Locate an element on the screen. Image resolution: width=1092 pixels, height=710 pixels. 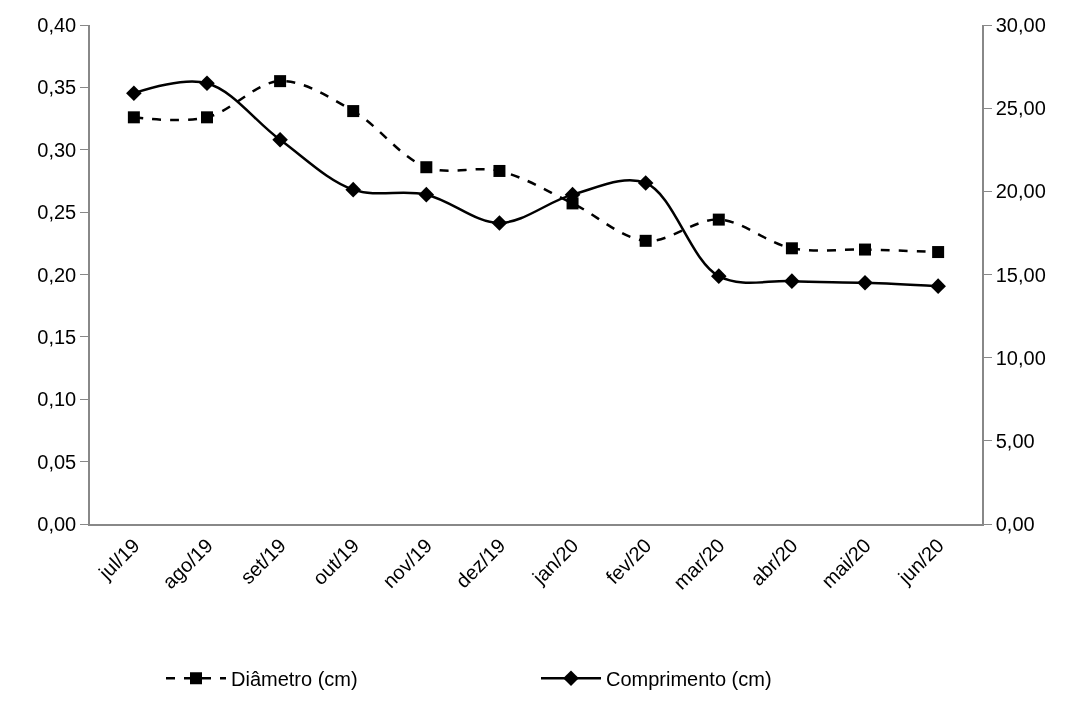
y-tick-label: 0,20 is located at coordinates (57, 274).